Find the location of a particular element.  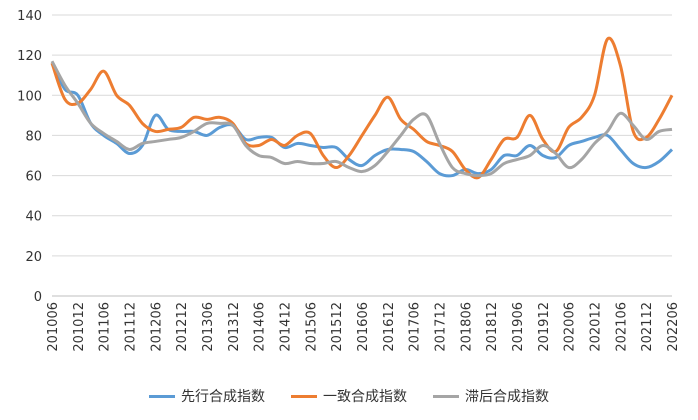

x-tick-label: 201006 is located at coordinates (53, 327).